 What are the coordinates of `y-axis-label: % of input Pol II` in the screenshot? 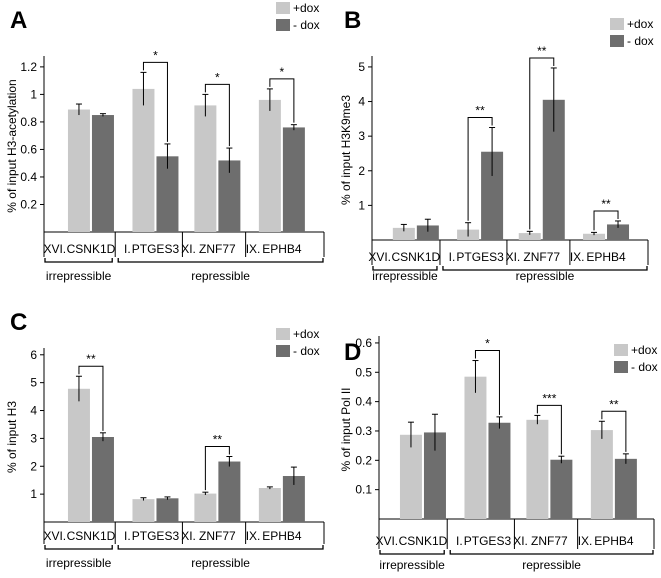 It's located at (346, 429).